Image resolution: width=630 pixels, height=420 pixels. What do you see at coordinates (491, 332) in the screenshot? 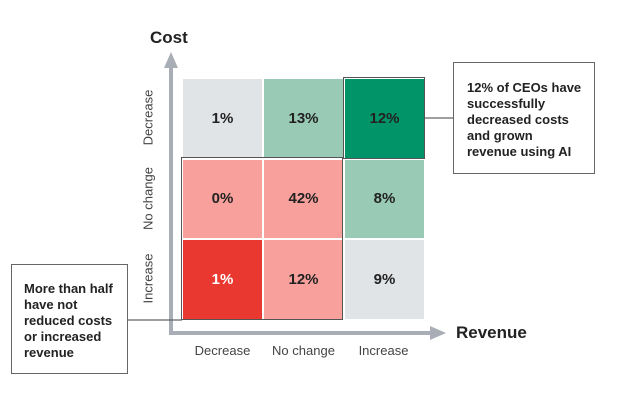
I see `x-axis-title: Revenue` at bounding box center [491, 332].